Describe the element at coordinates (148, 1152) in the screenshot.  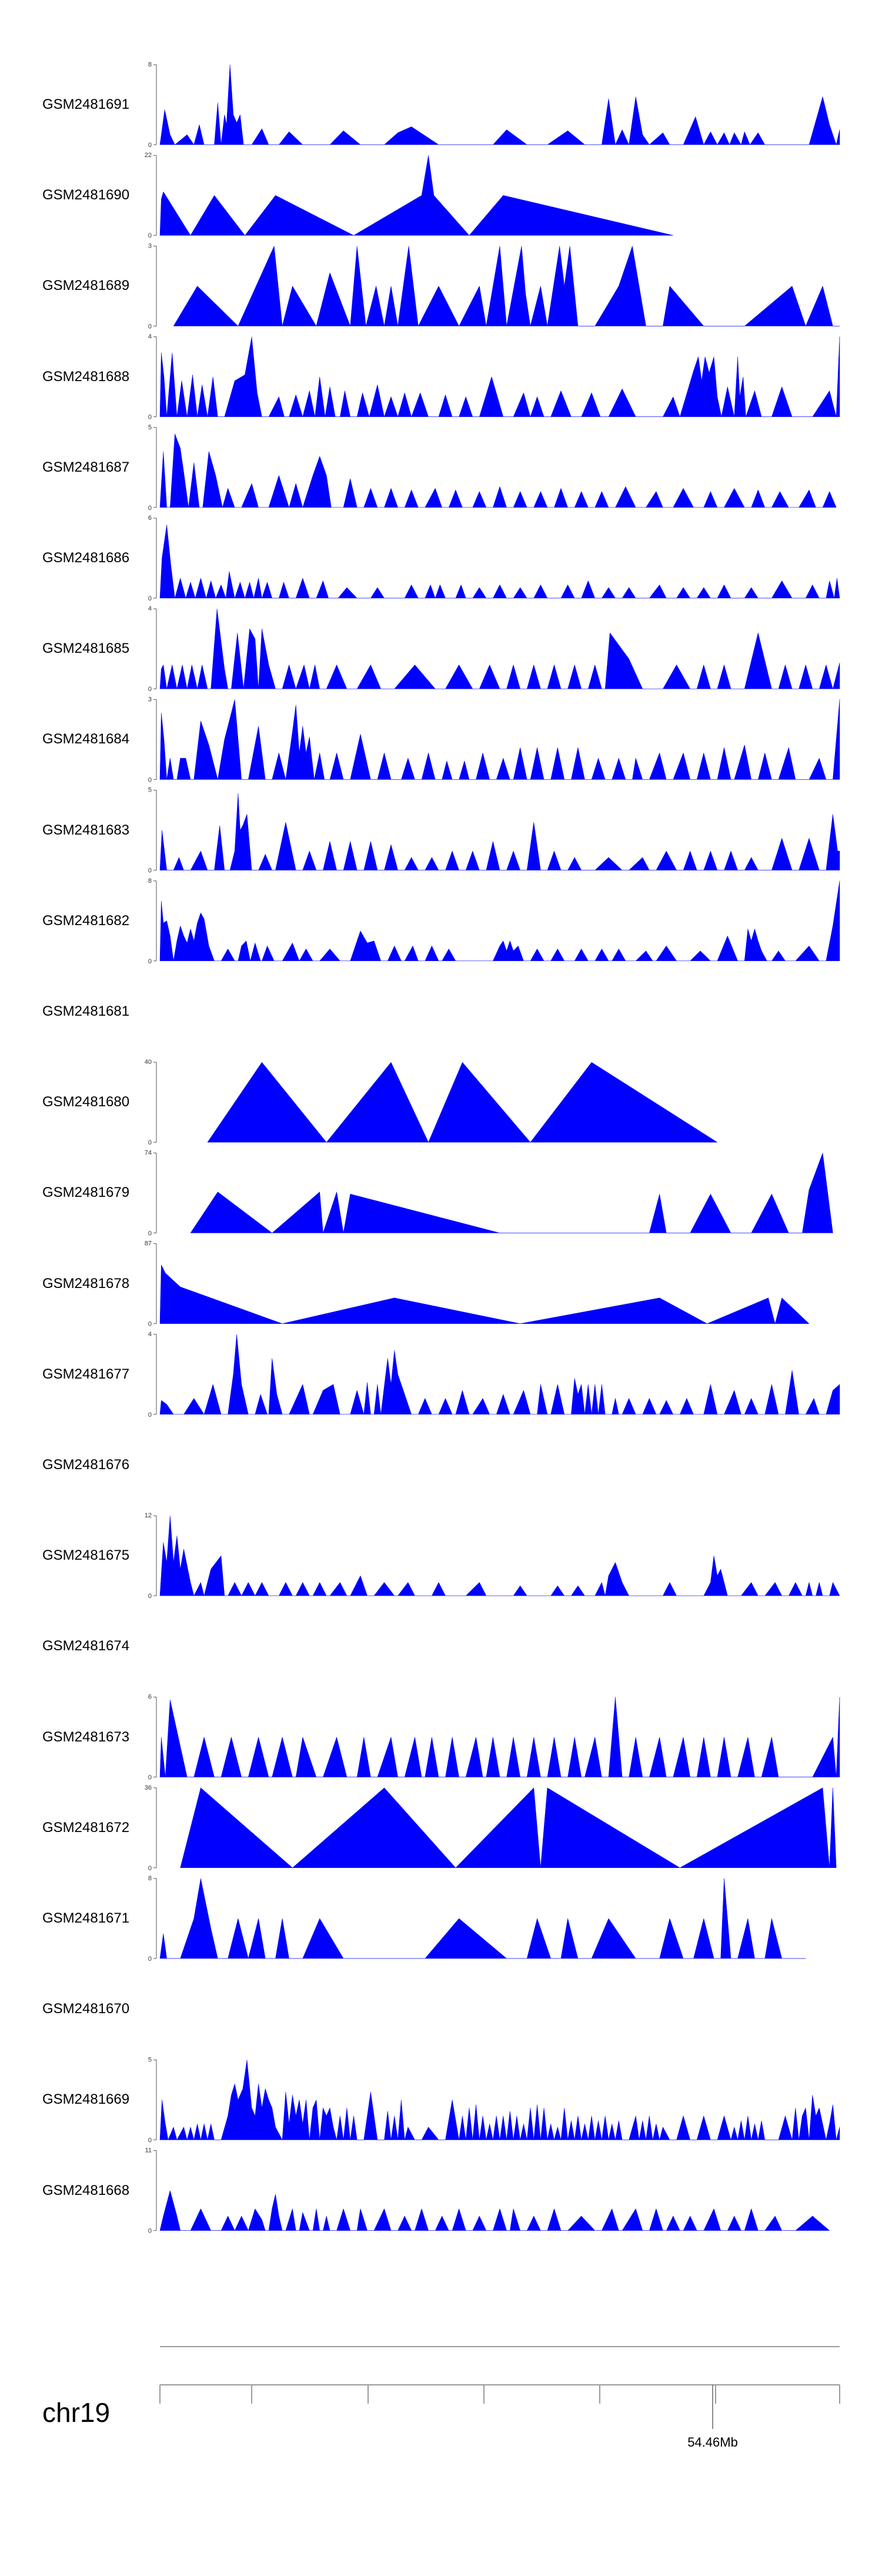
I see `y-max-label: 74` at that location.